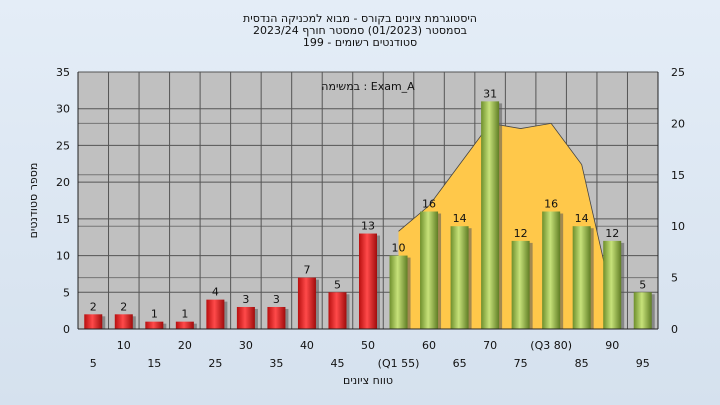 The image size is (720, 405). I want to click on y-tick-label: 15, so click(63, 219).